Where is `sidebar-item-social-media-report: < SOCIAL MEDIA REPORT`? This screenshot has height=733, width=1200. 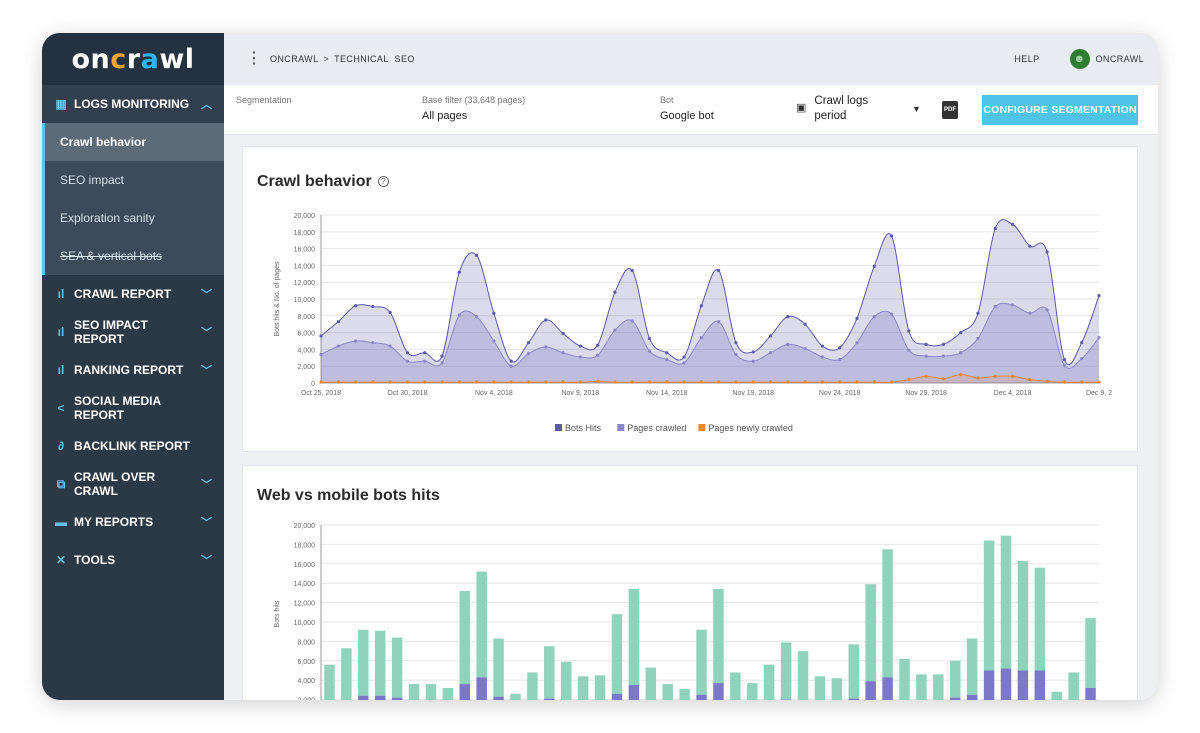
sidebar-item-social-media-report: < SOCIAL MEDIA REPORT is located at coordinates (133, 408).